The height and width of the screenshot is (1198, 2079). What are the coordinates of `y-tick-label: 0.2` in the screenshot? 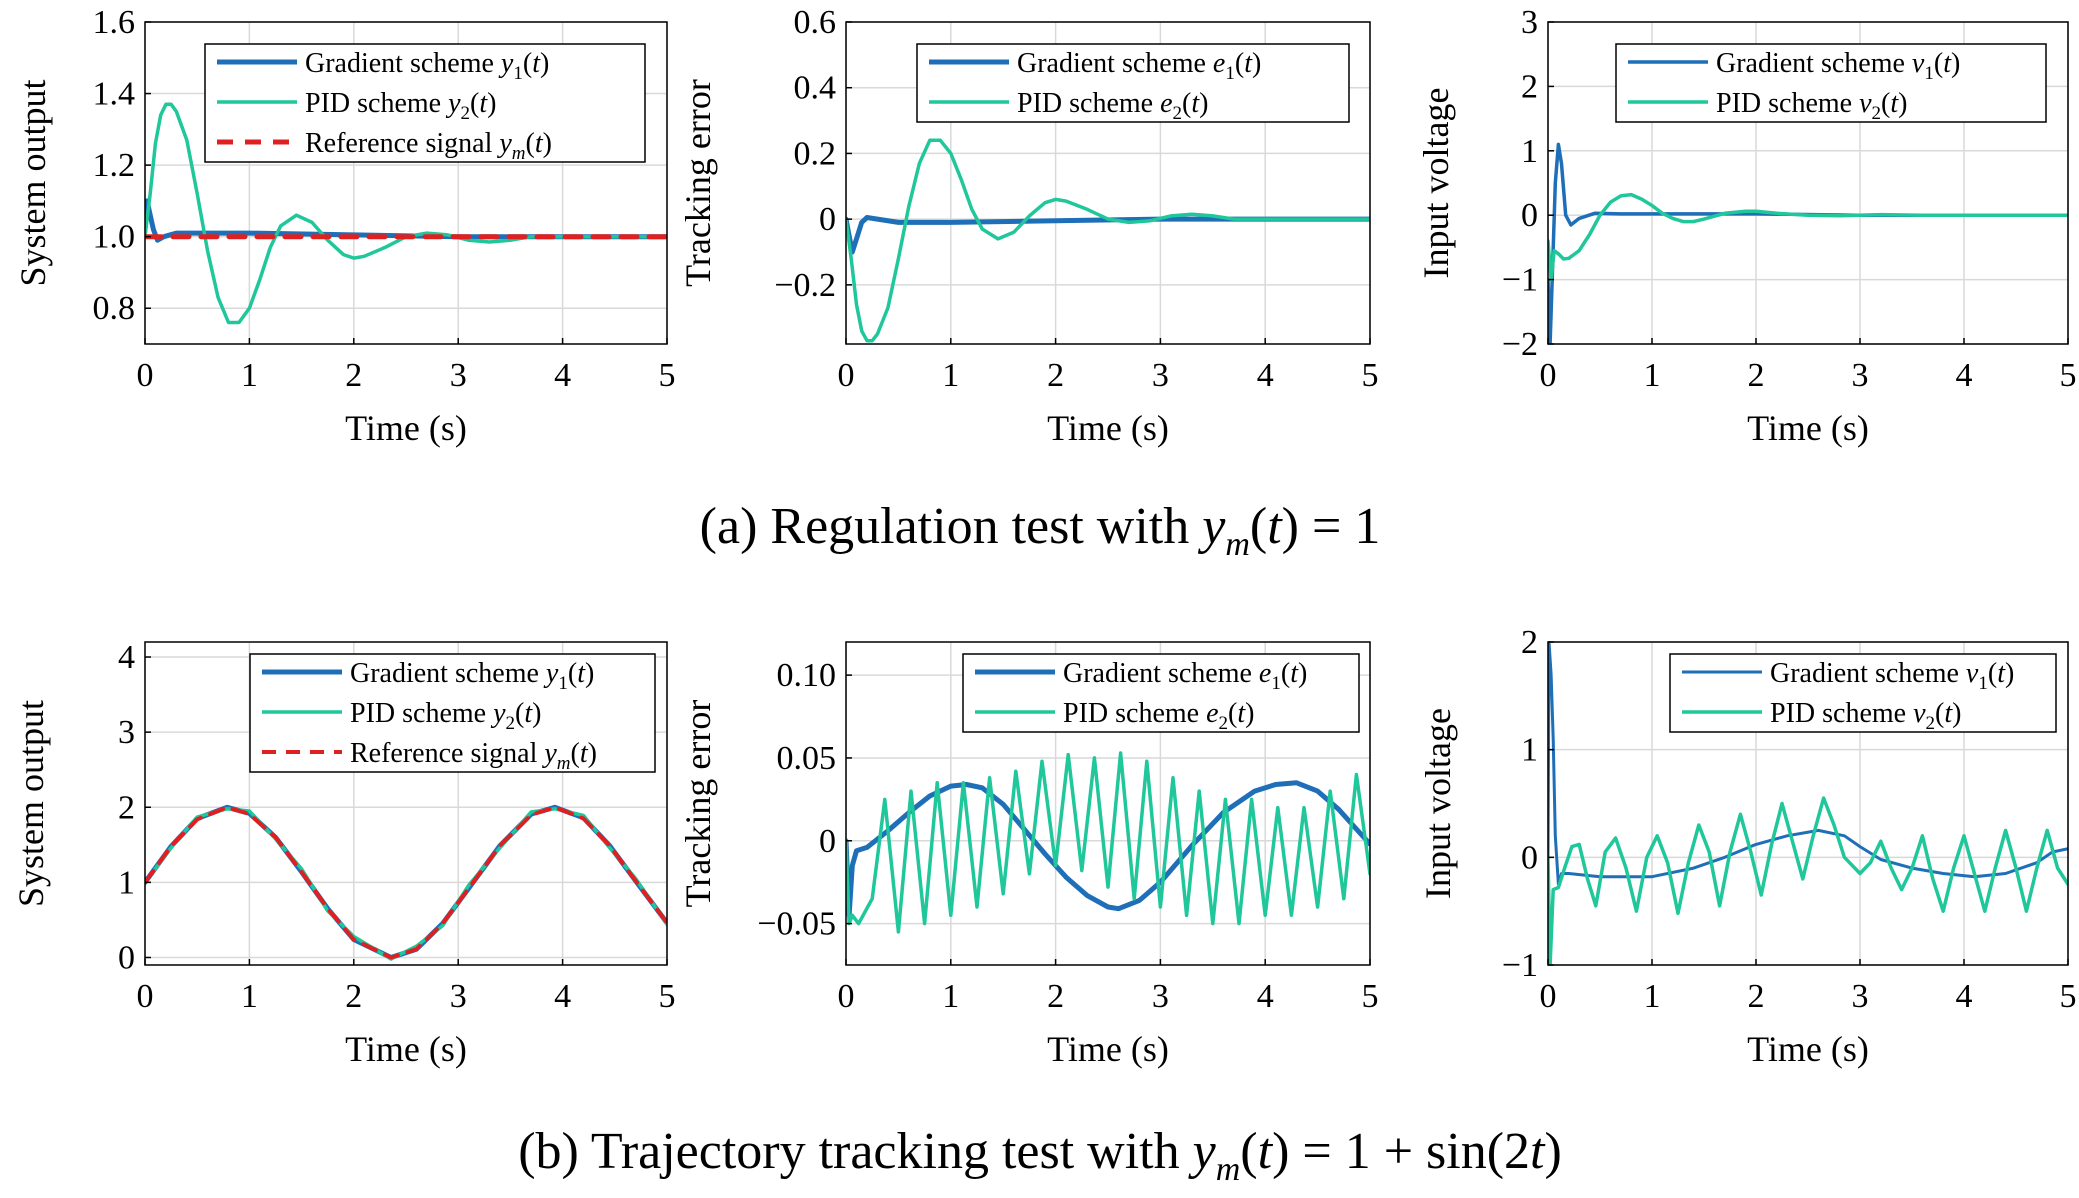 It's located at (815, 153).